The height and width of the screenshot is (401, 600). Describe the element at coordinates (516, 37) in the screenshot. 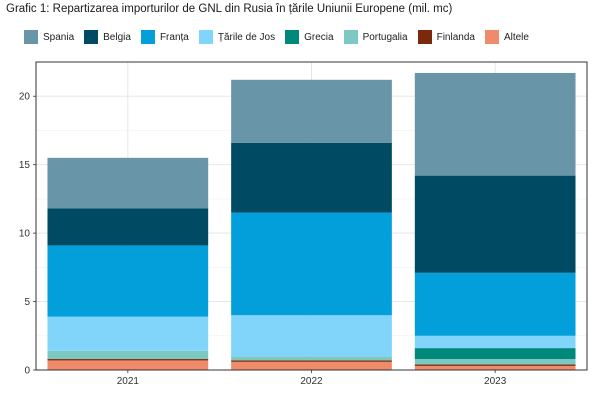

I see `legend-label: Altele` at that location.